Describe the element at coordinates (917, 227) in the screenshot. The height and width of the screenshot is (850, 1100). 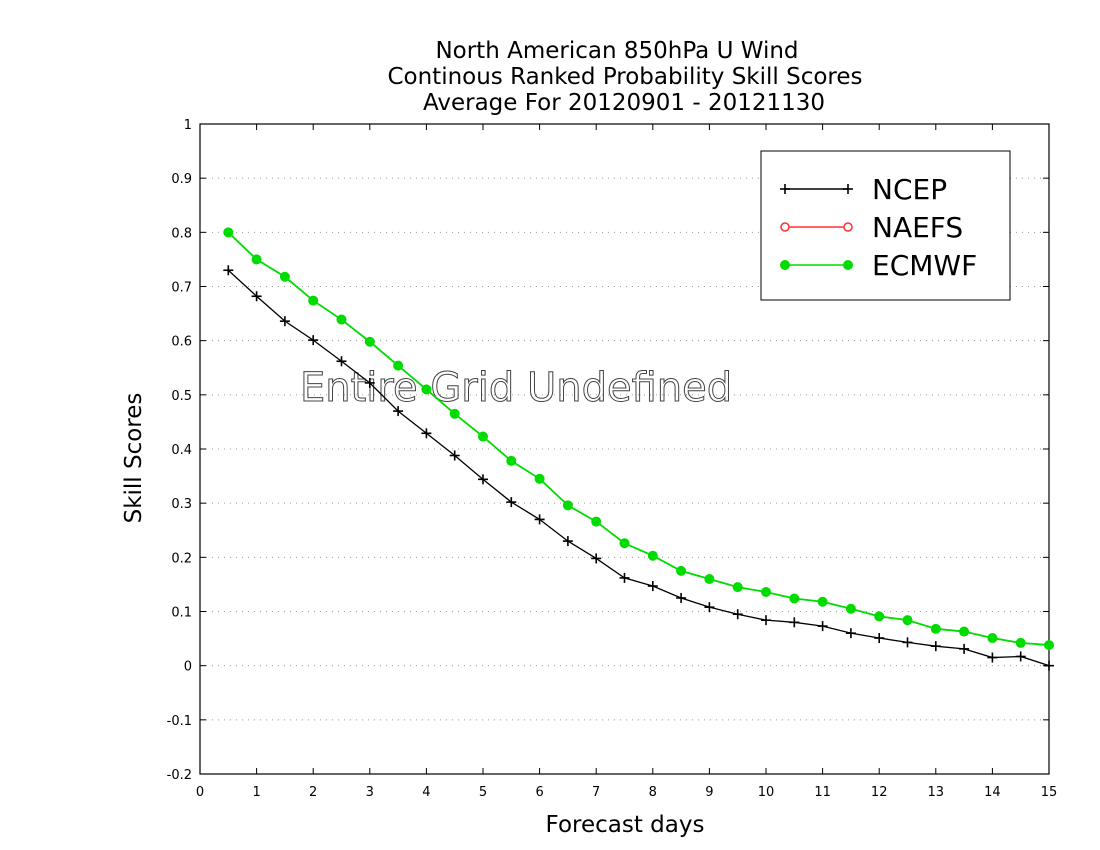
I see `legend-label-naefs: NAEFS` at that location.